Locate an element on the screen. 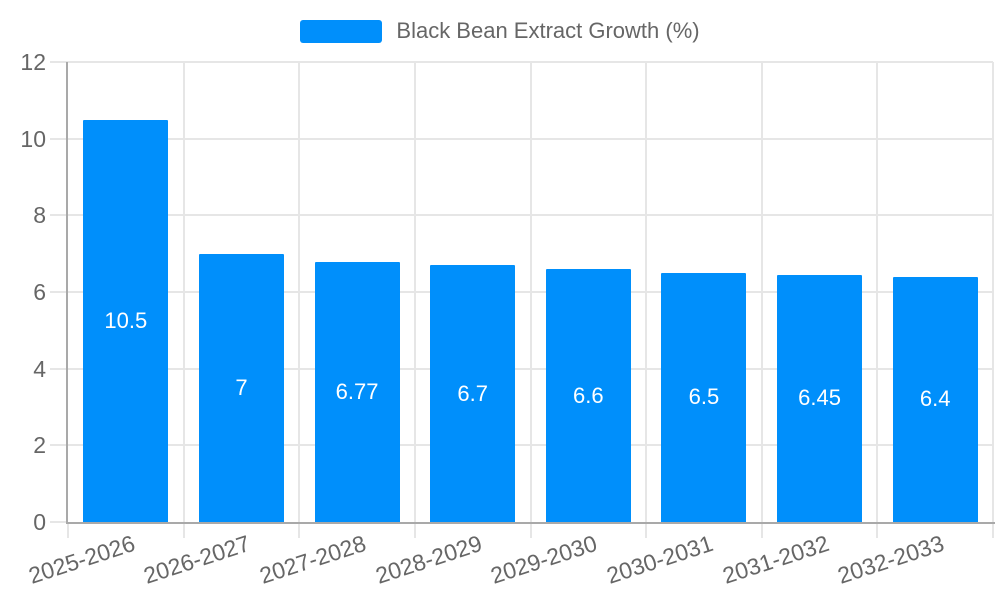  y-axis-tick-label: 10 is located at coordinates (33, 138).